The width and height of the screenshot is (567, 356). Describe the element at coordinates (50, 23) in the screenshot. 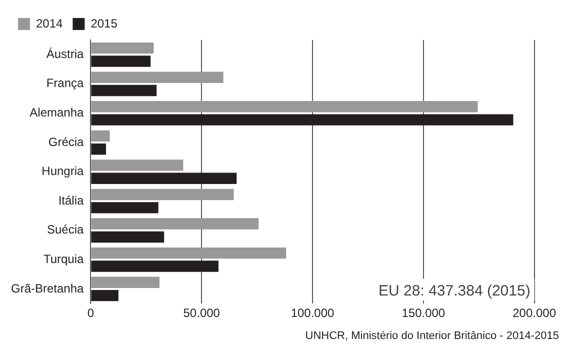

I see `legend-label: 2014` at that location.